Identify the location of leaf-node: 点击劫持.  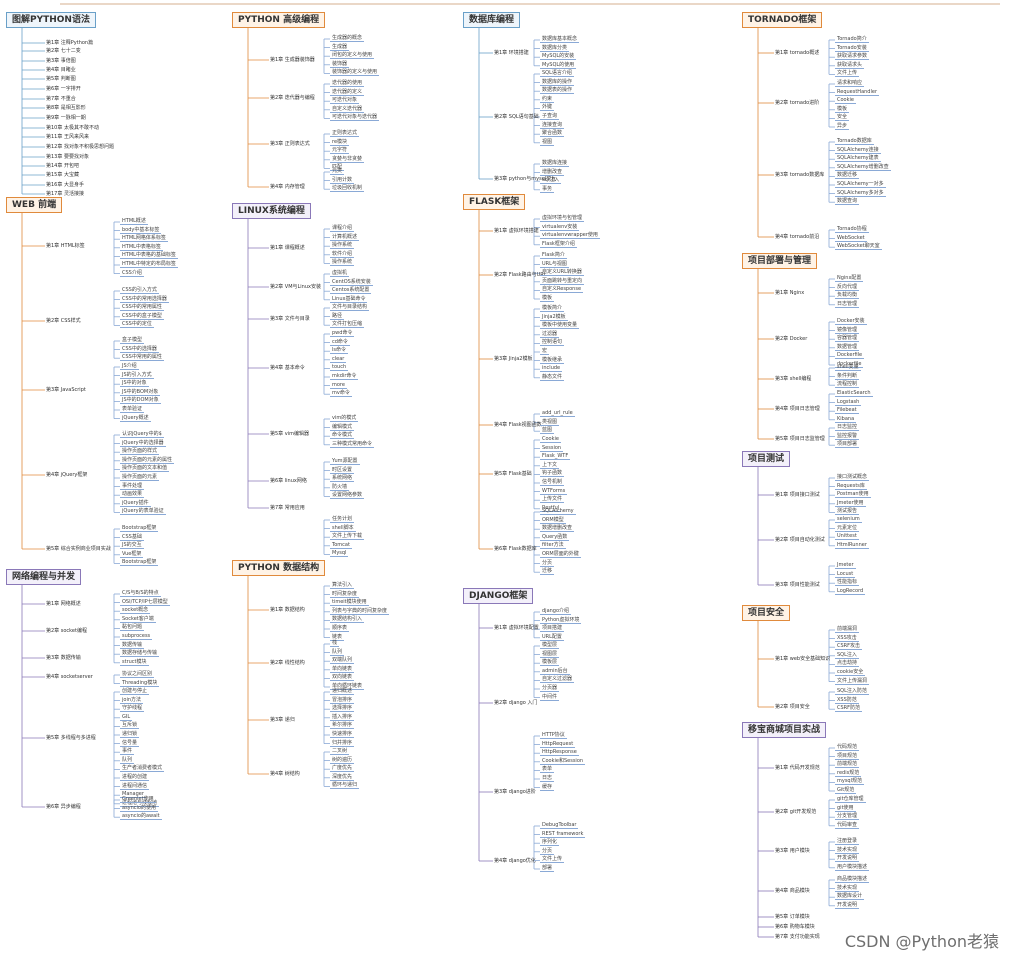
(847, 664).